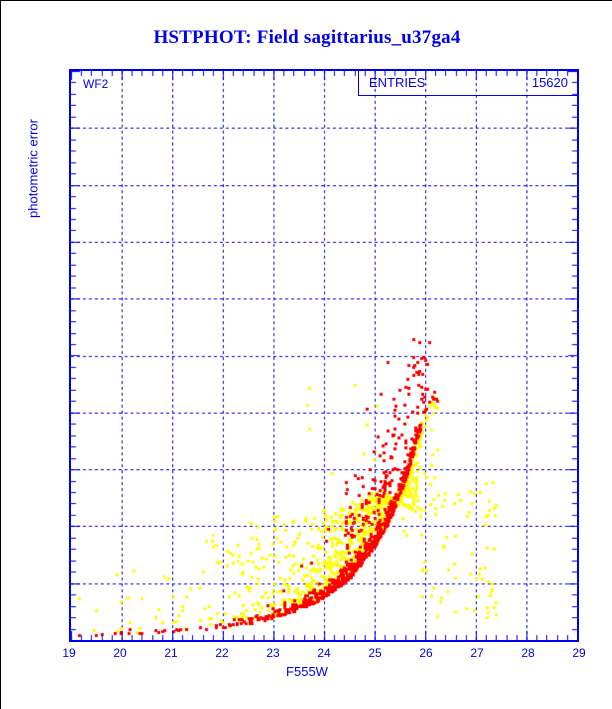  Describe the element at coordinates (468, 82) in the screenshot. I see `entries-box: ENTRIES 15620` at that location.